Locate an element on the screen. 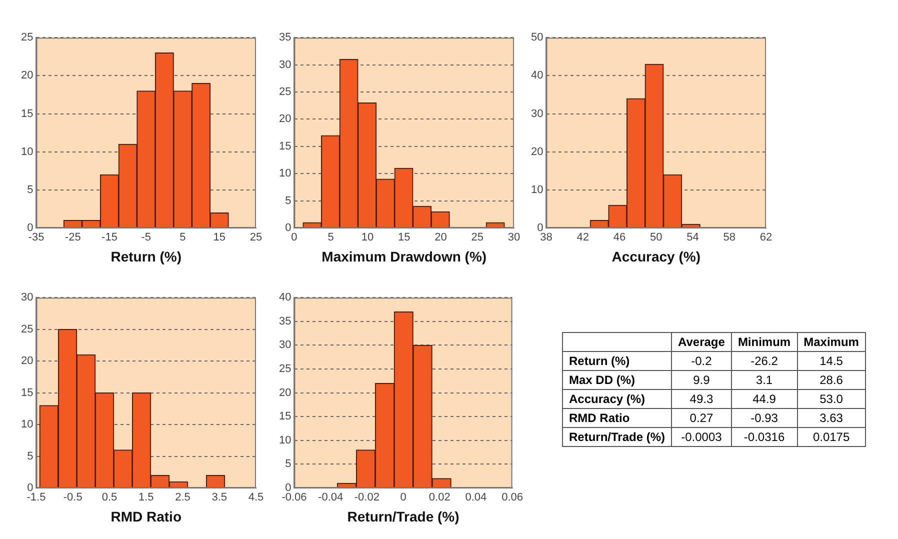  x-tick-label: 1.5 is located at coordinates (146, 498).